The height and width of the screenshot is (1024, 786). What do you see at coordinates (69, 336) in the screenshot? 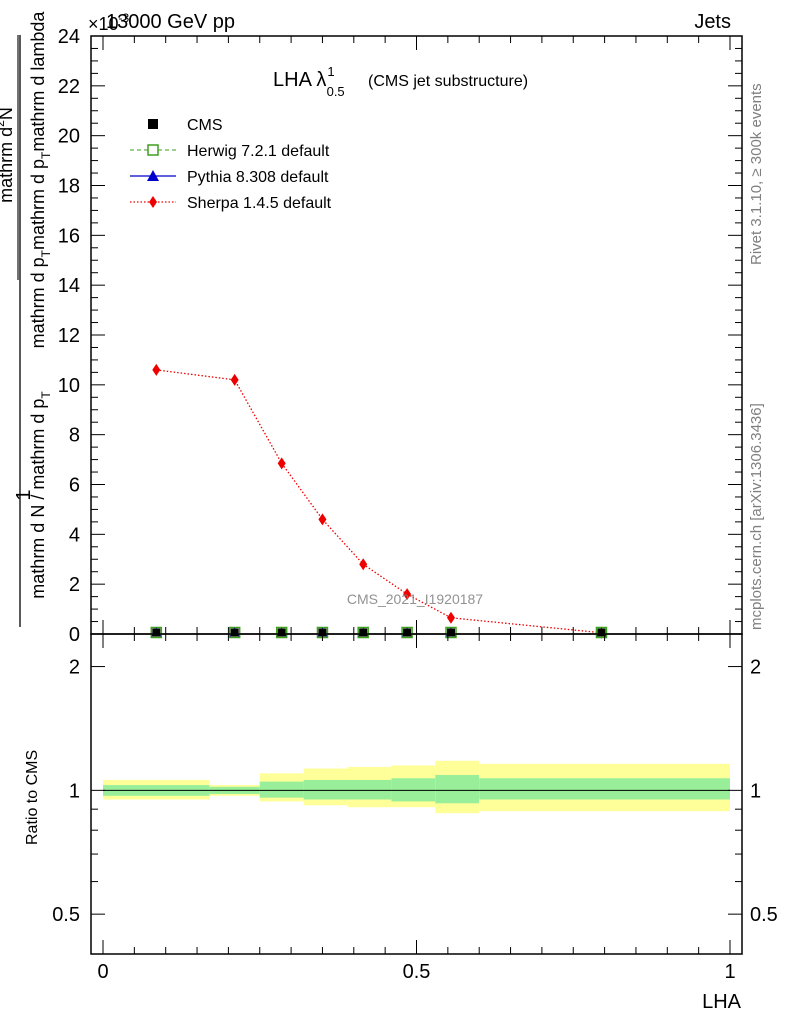
I see `main-y-tick-label: 12` at bounding box center [69, 336].